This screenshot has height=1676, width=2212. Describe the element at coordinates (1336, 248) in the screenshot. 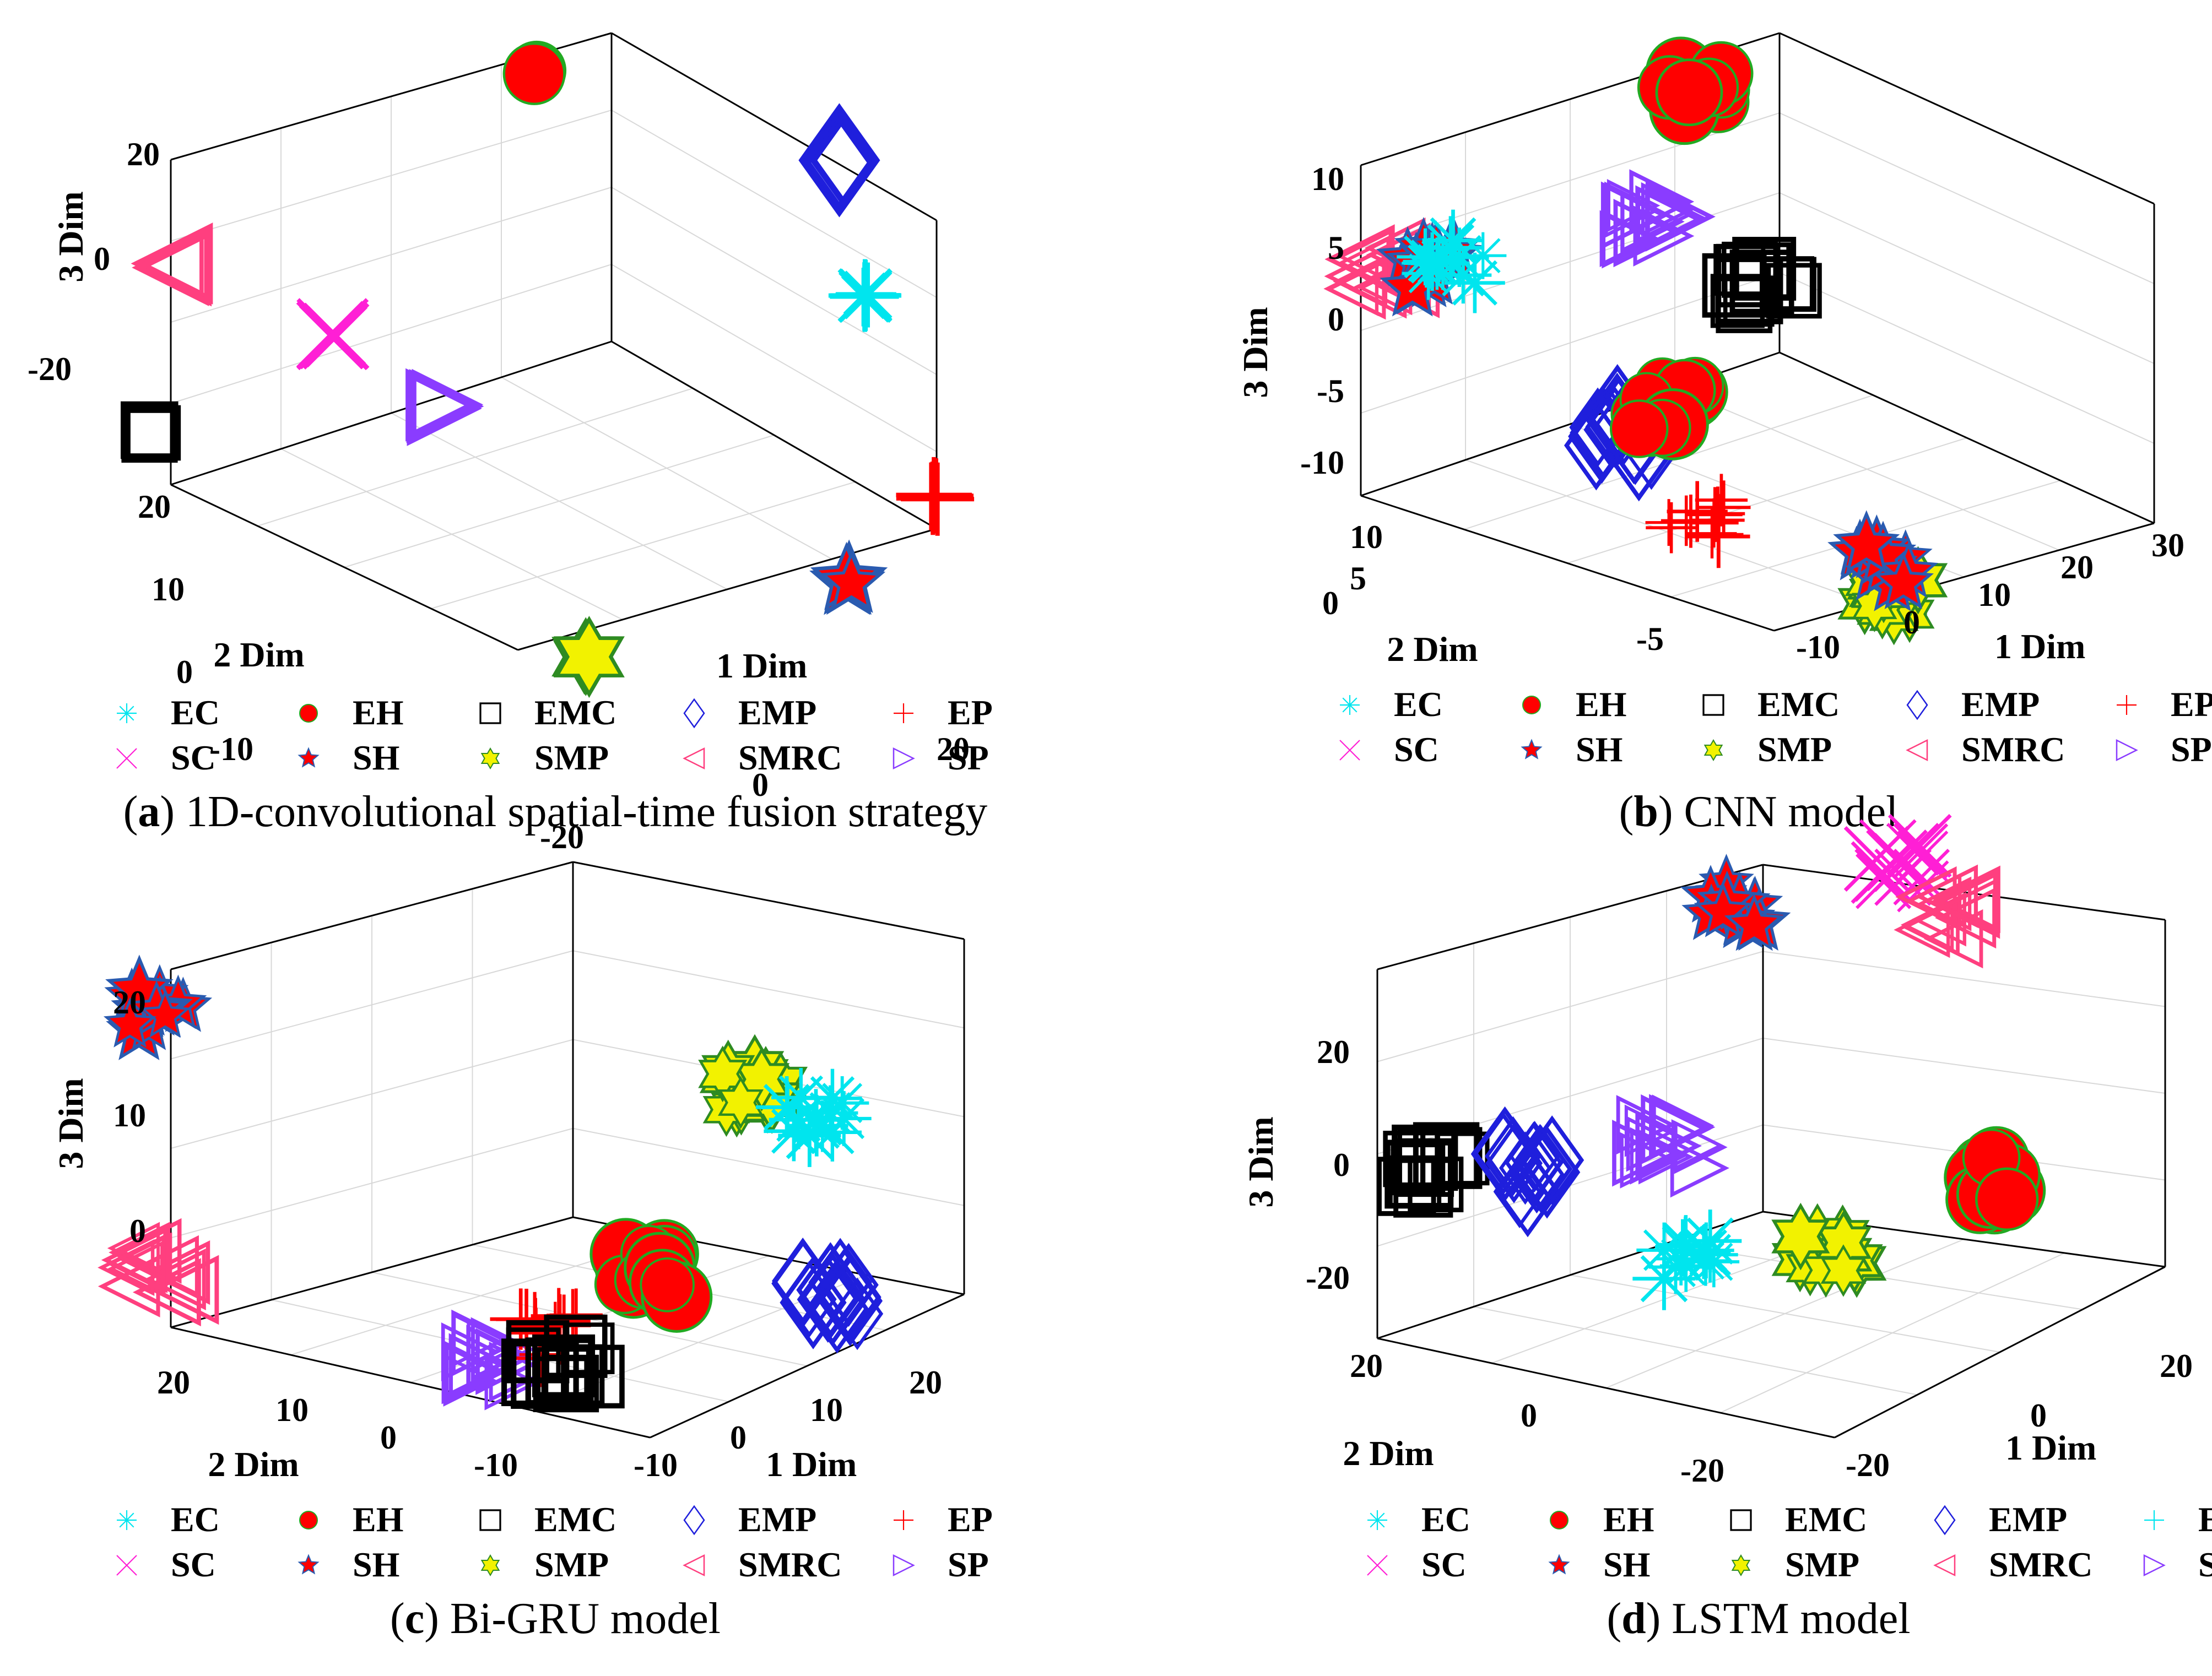

I see `z-tick-label: 5` at that location.